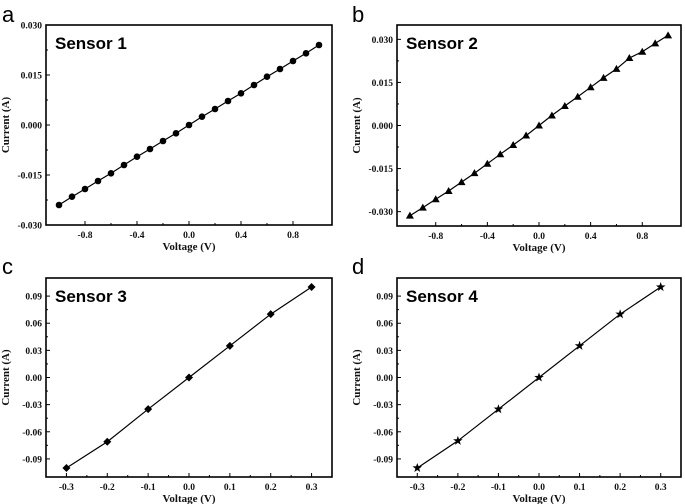 Image resolution: width=685 pixels, height=504 pixels. I want to click on panel-label: c, so click(7, 266).